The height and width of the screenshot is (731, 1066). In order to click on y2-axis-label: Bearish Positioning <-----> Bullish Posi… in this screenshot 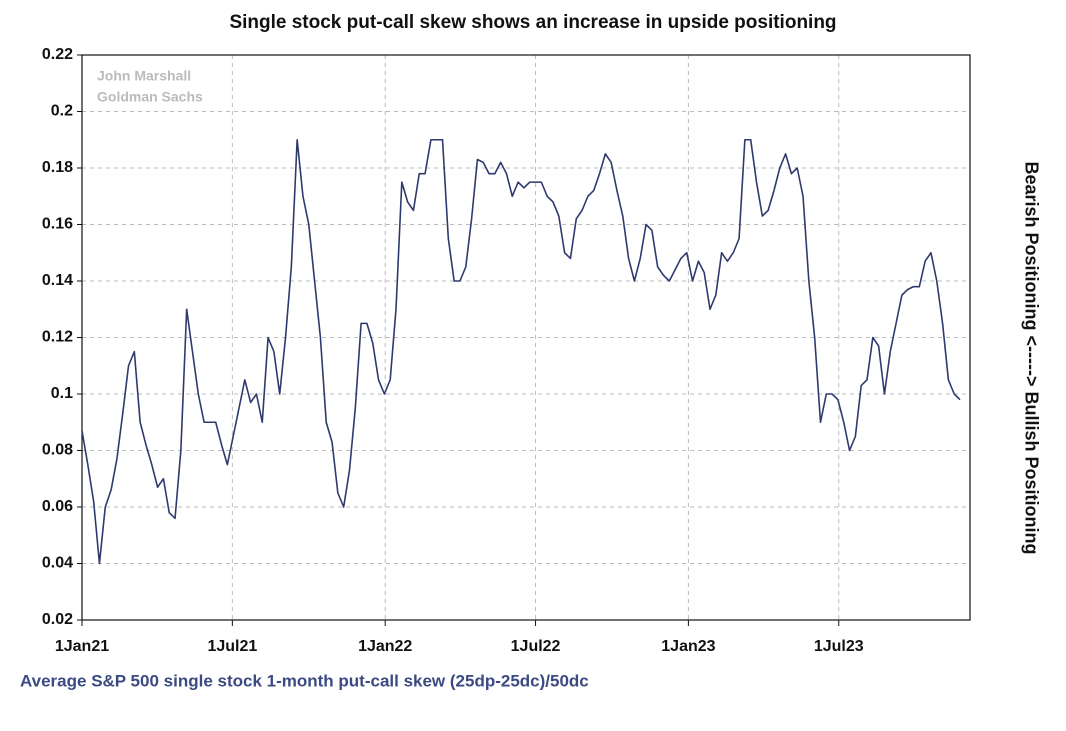, I will do `click(1031, 357)`.